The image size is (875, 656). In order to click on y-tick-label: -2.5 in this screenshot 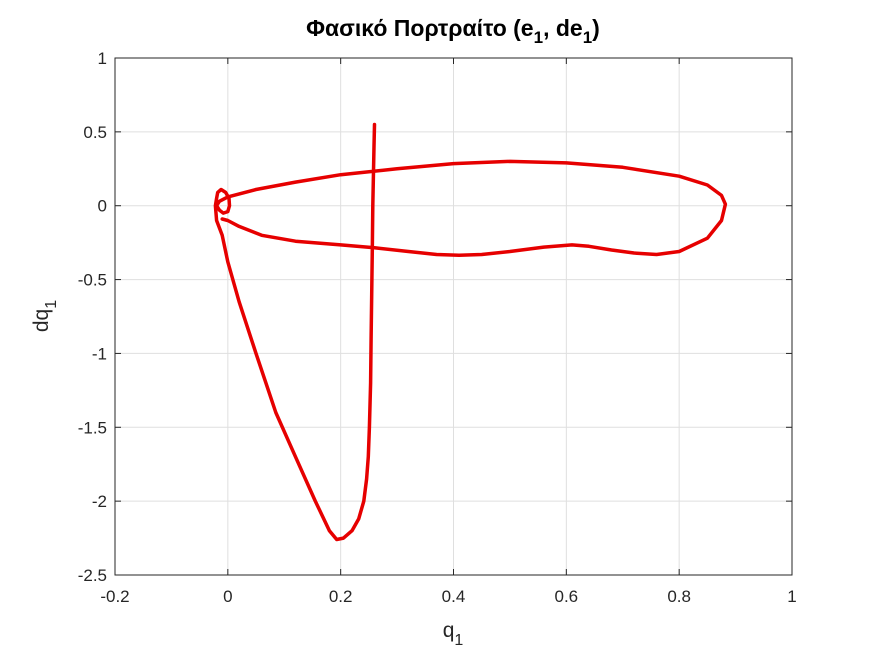, I will do `click(92, 575)`.